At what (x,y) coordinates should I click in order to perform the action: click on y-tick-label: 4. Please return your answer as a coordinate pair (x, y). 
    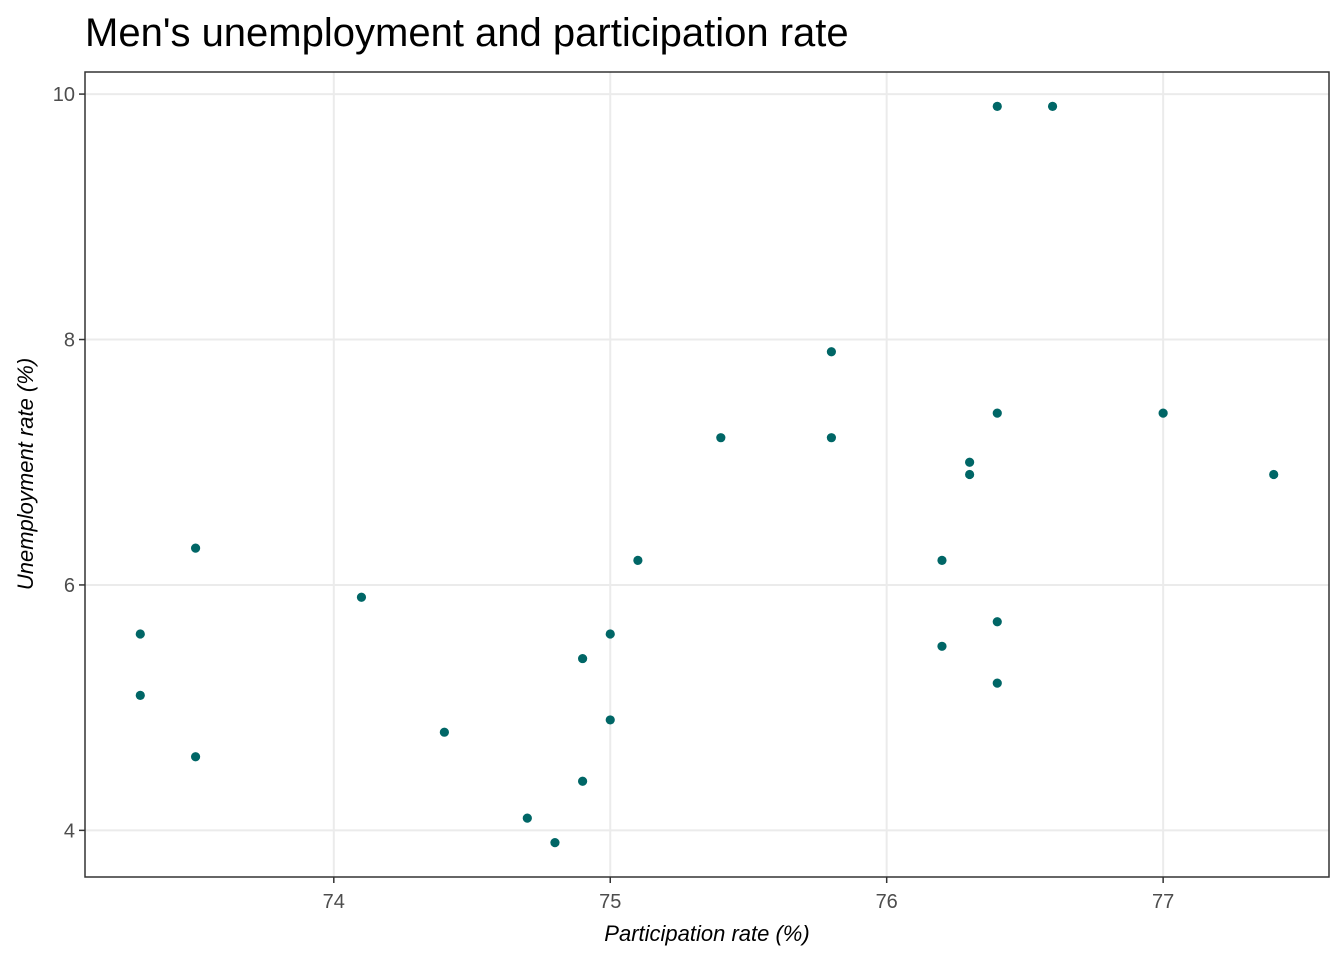
    Looking at the image, I should click on (69, 831).